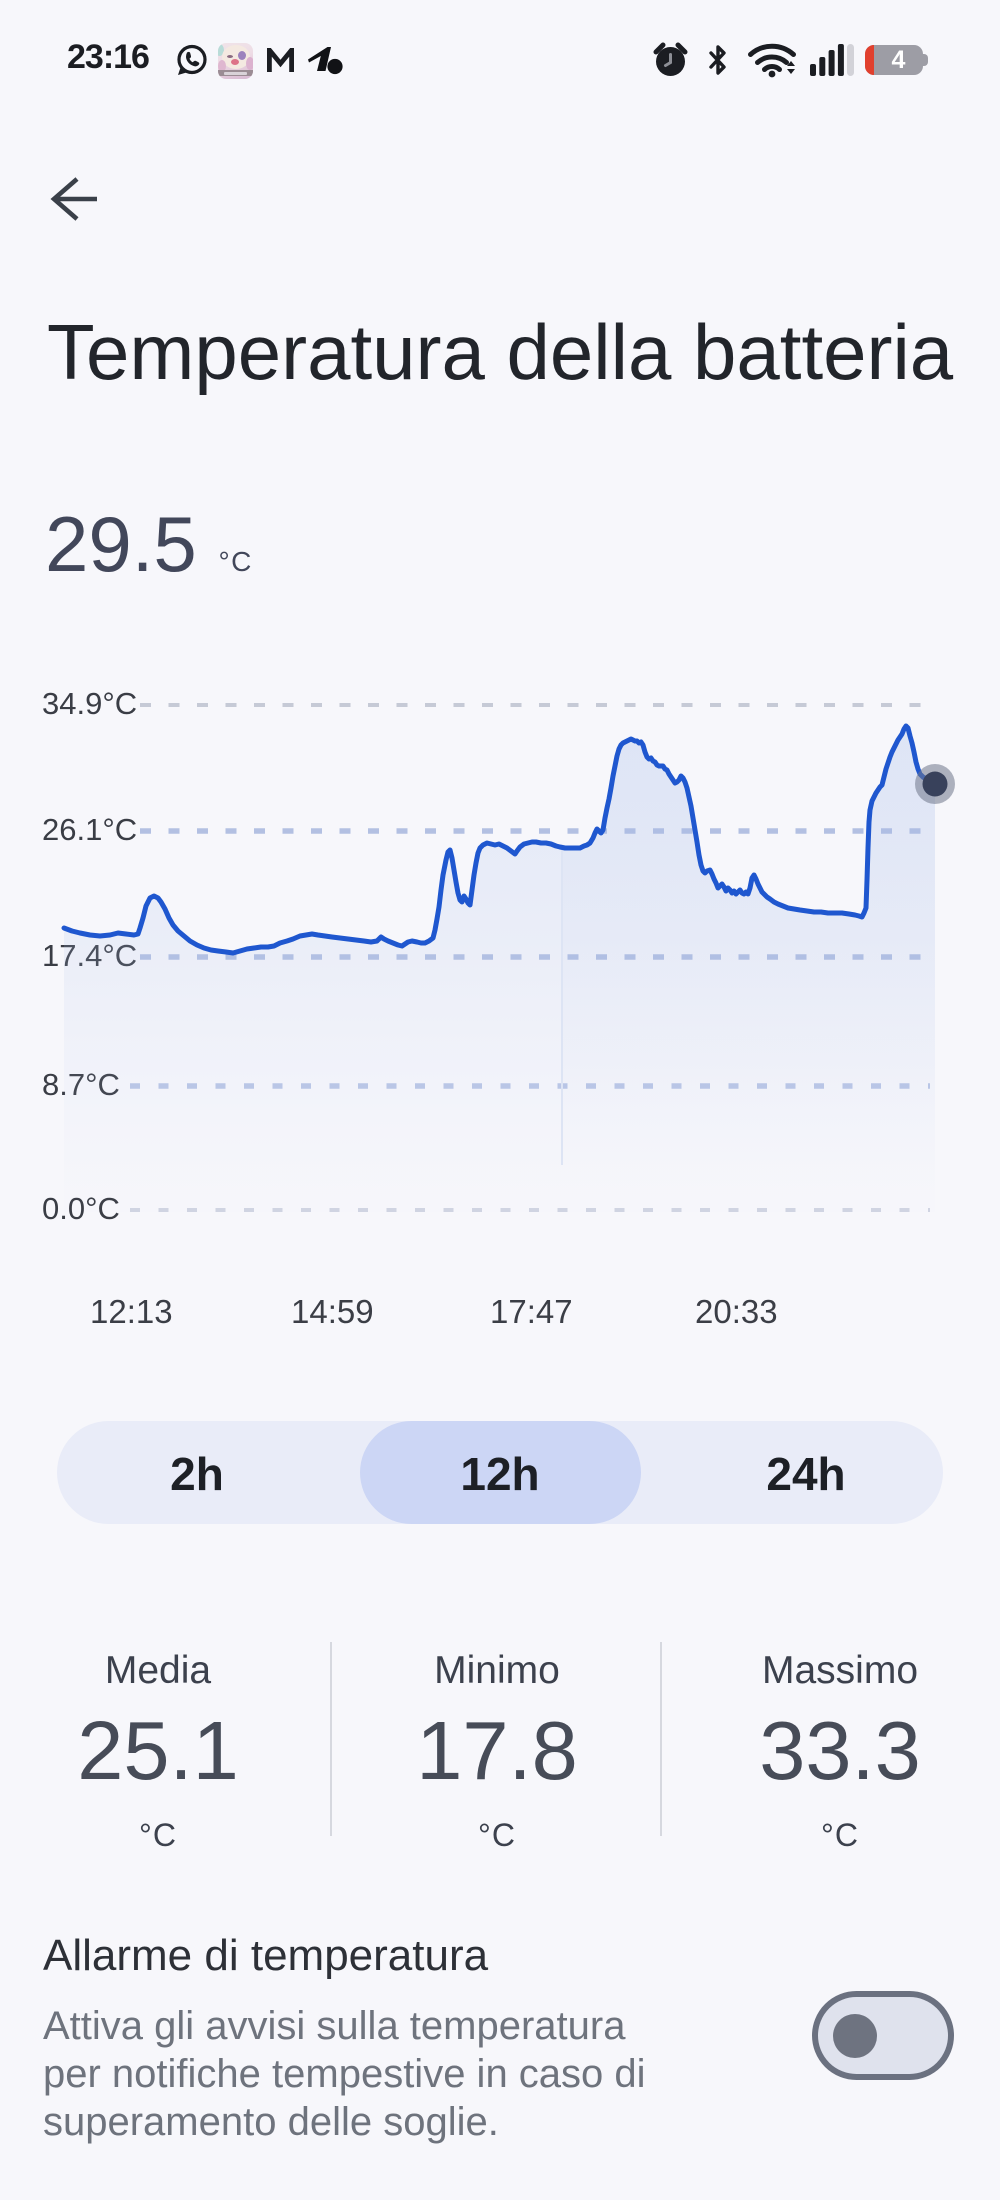 The width and height of the screenshot is (1000, 2200). I want to click on svg-text: 34.9°C, so click(89, 703).